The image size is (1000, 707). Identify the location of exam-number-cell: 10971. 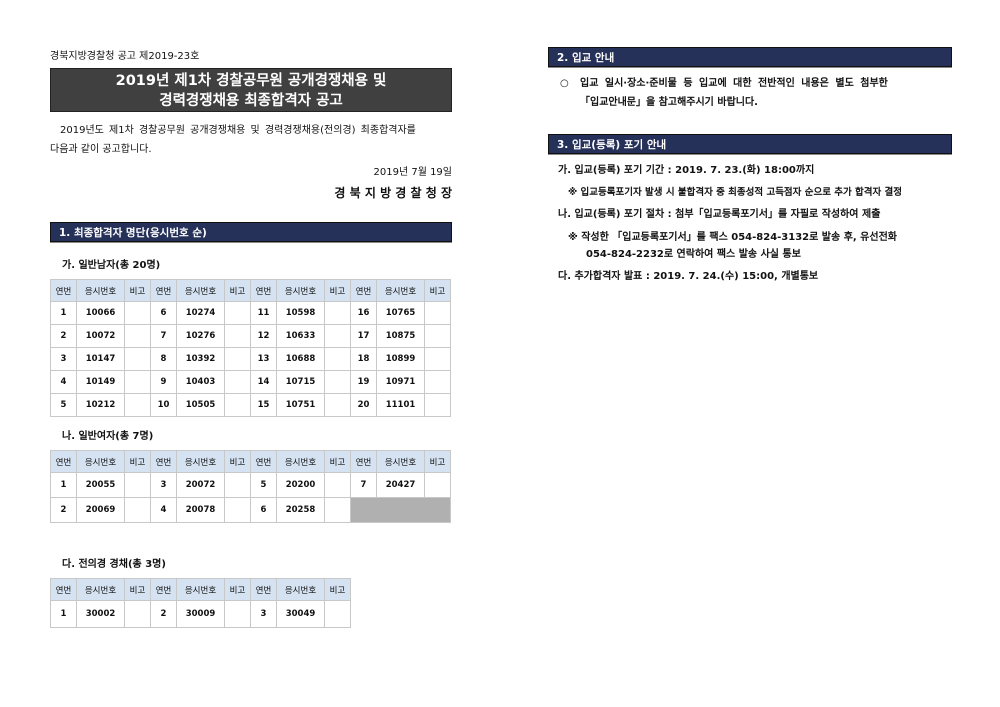
(400, 382).